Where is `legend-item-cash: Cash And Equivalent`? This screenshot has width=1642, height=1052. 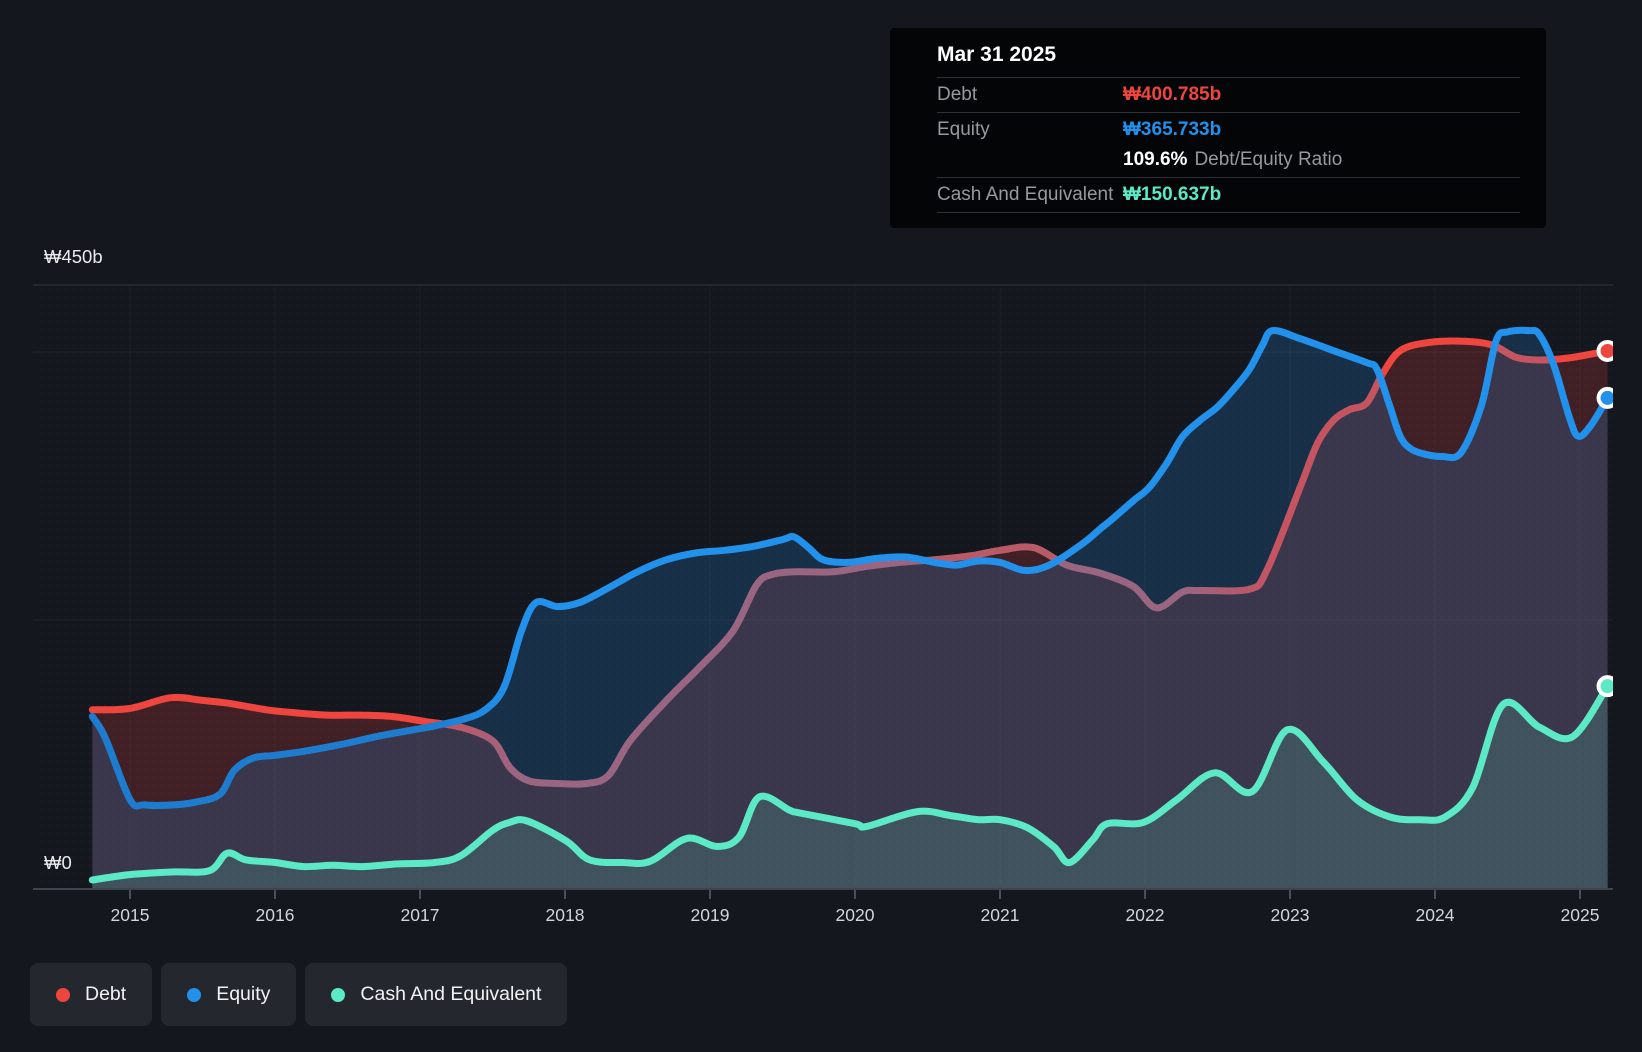
legend-item-cash: Cash And Equivalent is located at coordinates (436, 994).